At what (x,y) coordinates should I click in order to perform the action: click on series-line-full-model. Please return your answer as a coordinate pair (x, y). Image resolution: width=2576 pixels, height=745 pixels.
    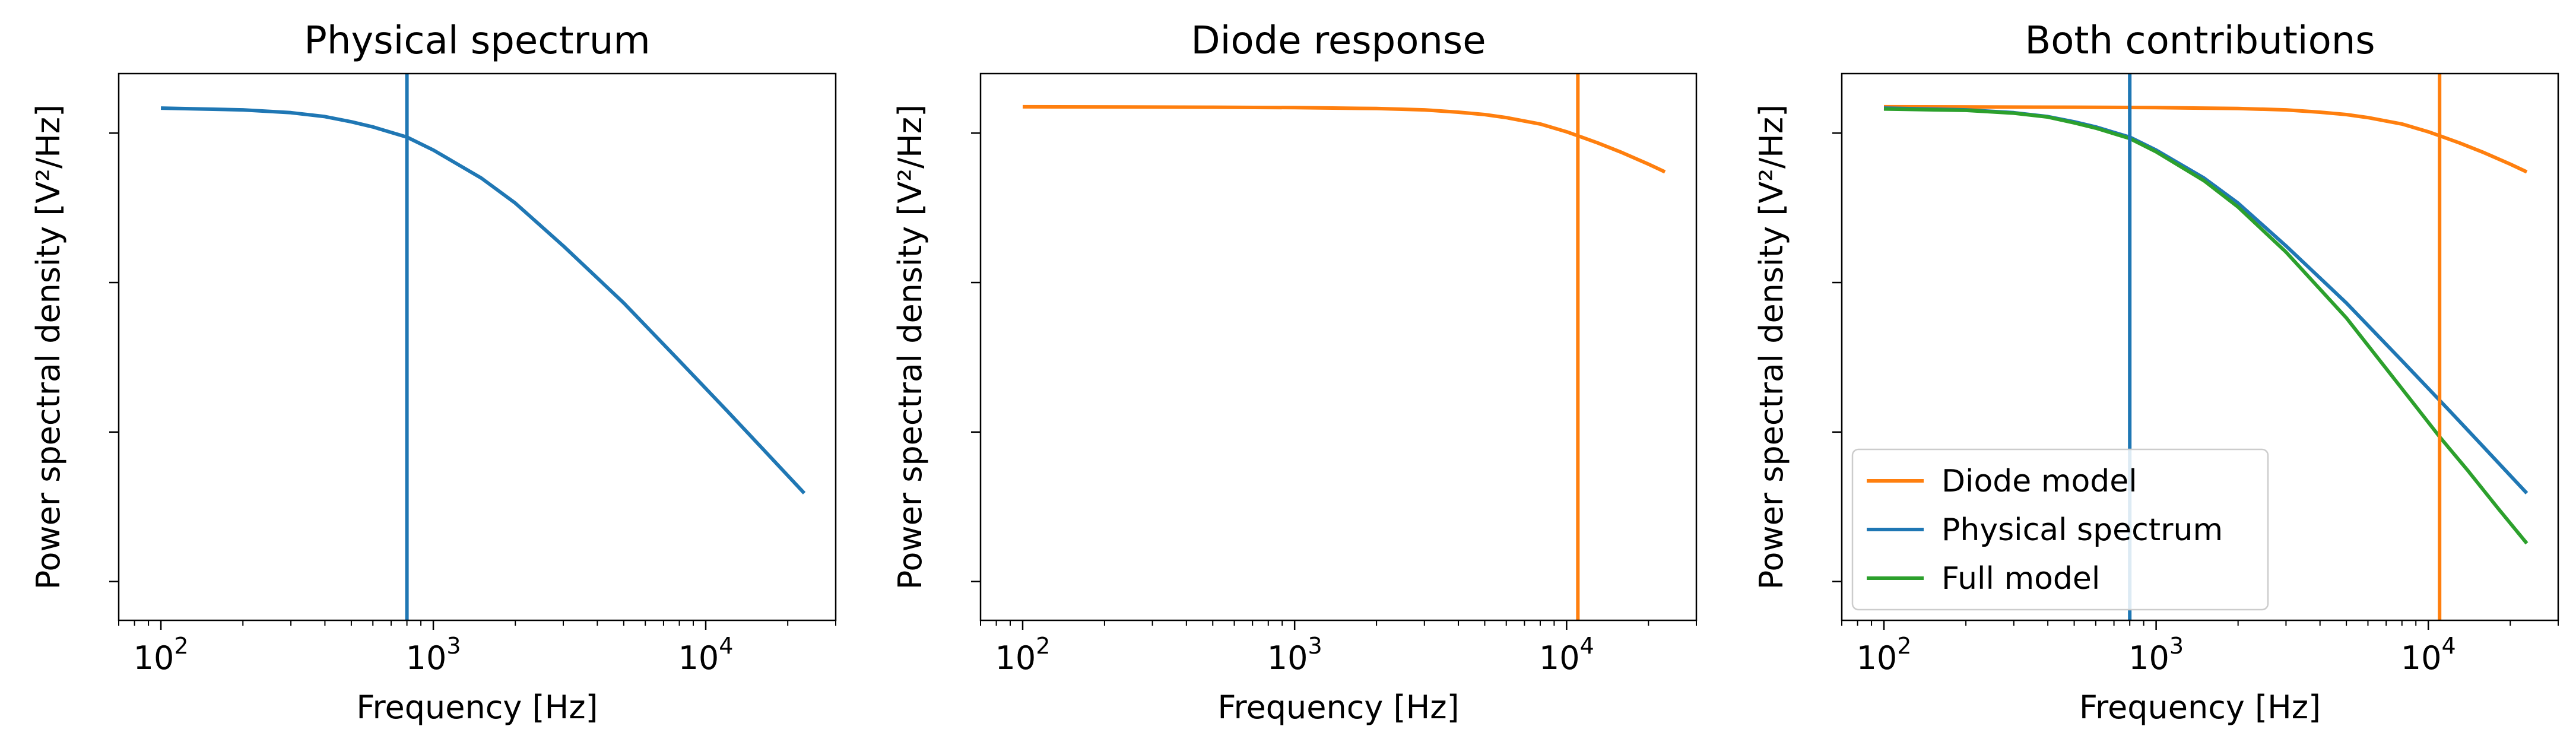
    Looking at the image, I should click on (2206, 326).